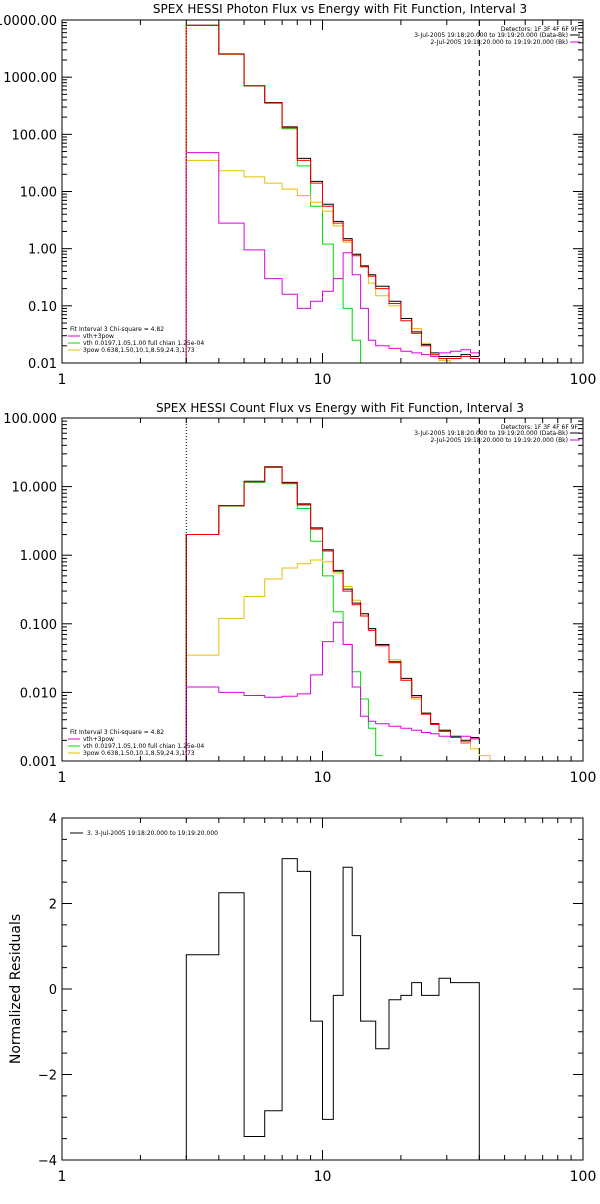  What do you see at coordinates (53, 905) in the screenshot?
I see `residuals-ytick-label-3: 2` at bounding box center [53, 905].